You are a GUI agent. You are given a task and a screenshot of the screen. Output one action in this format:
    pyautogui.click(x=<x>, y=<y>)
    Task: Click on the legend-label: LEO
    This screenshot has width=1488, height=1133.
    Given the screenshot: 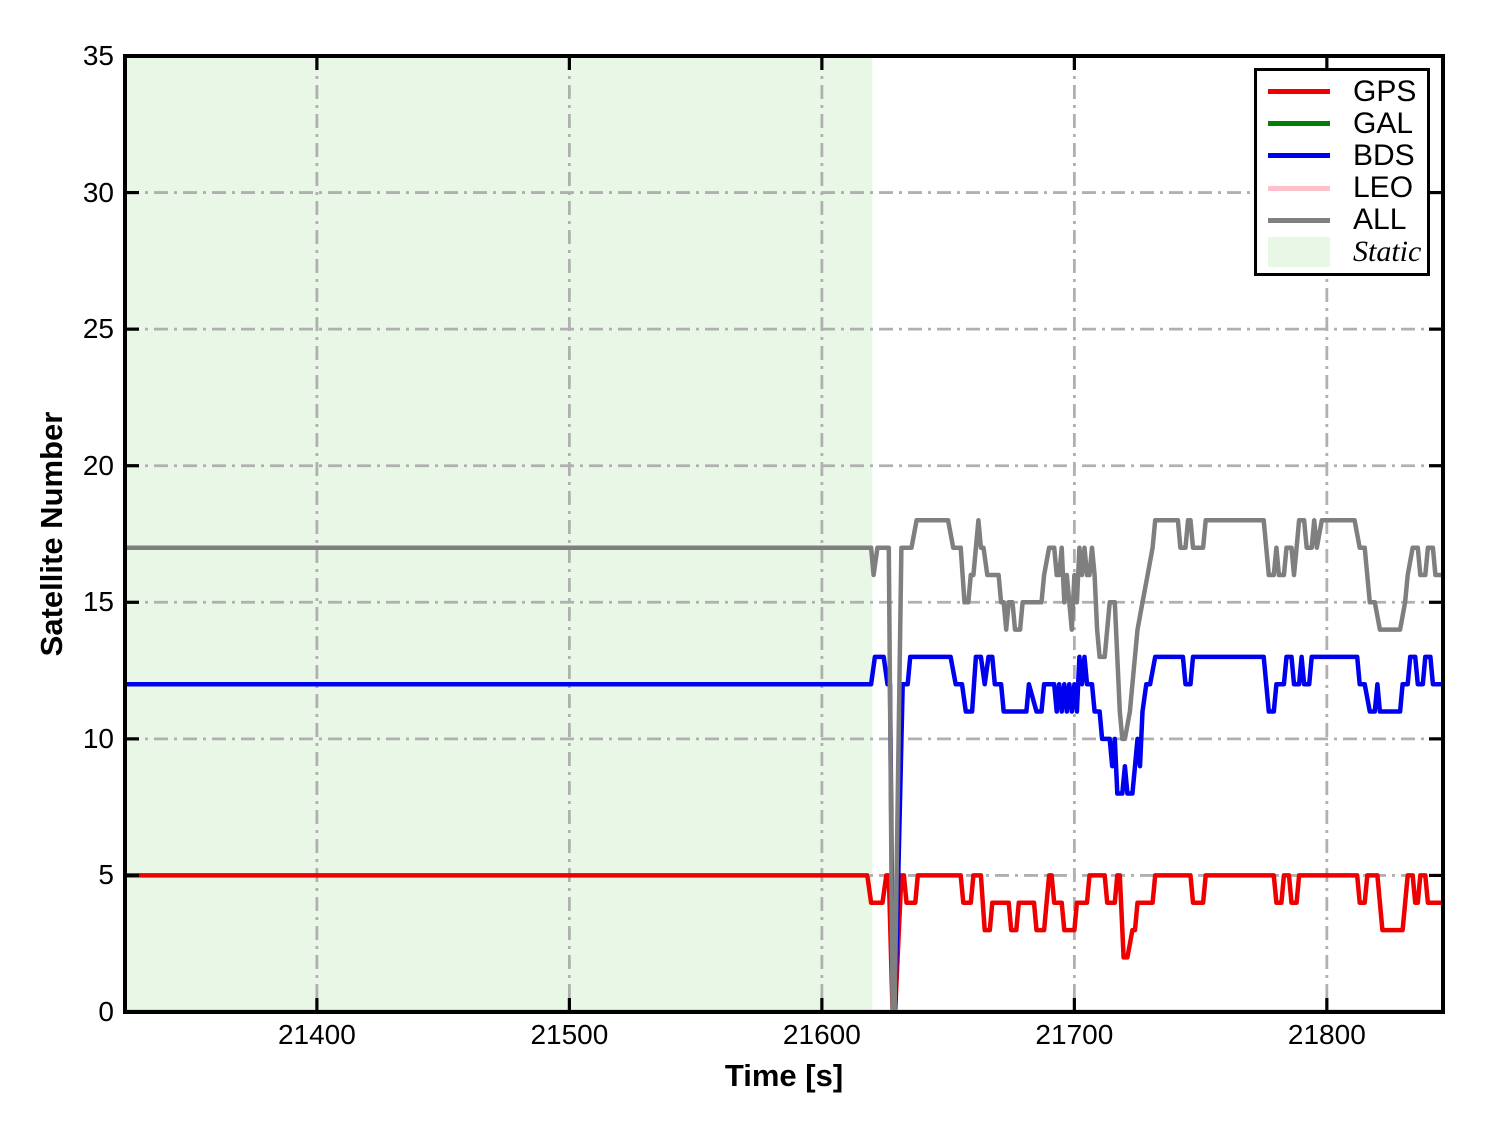 What is the action you would take?
    pyautogui.click(x=1383, y=188)
    